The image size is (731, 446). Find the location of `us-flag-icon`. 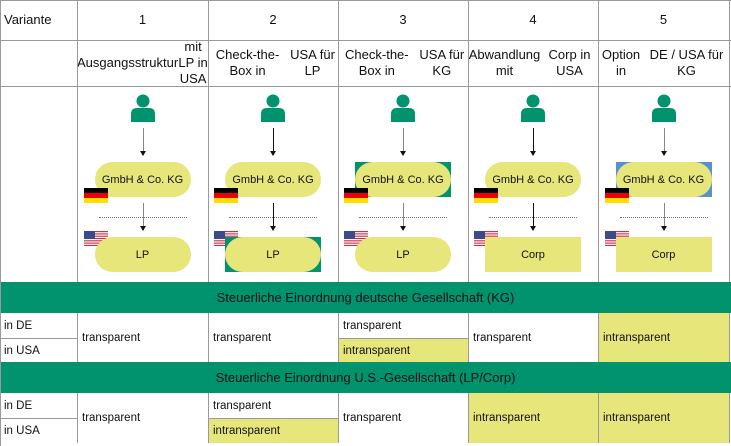

us-flag-icon is located at coordinates (95, 238).